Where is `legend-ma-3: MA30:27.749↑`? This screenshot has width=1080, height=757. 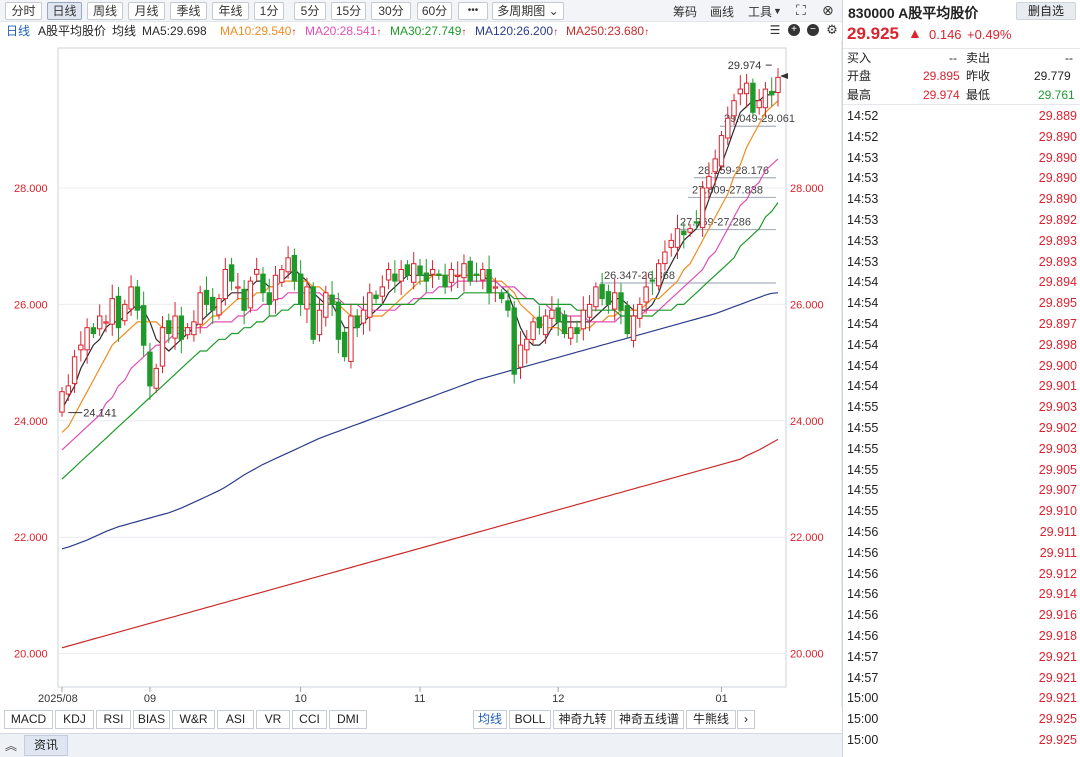
legend-ma-3: MA30:27.749↑ is located at coordinates (428, 32).